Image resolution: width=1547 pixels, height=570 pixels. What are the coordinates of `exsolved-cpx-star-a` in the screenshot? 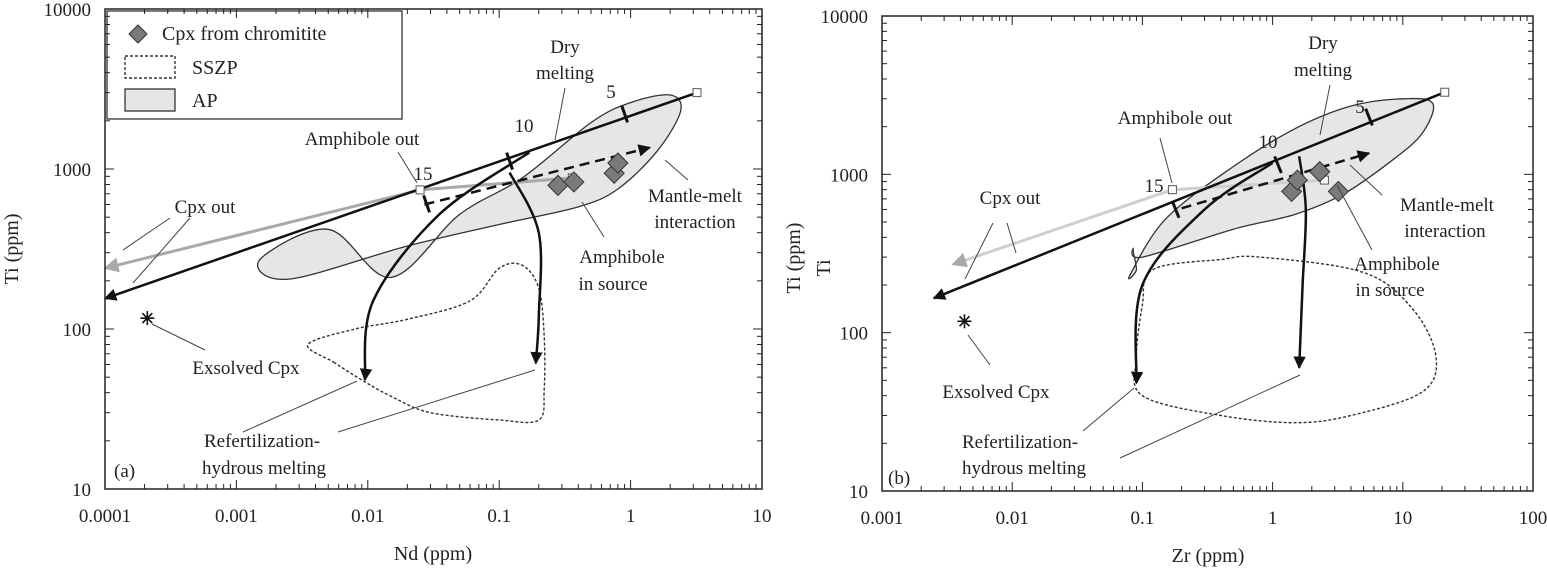 It's located at (147, 318).